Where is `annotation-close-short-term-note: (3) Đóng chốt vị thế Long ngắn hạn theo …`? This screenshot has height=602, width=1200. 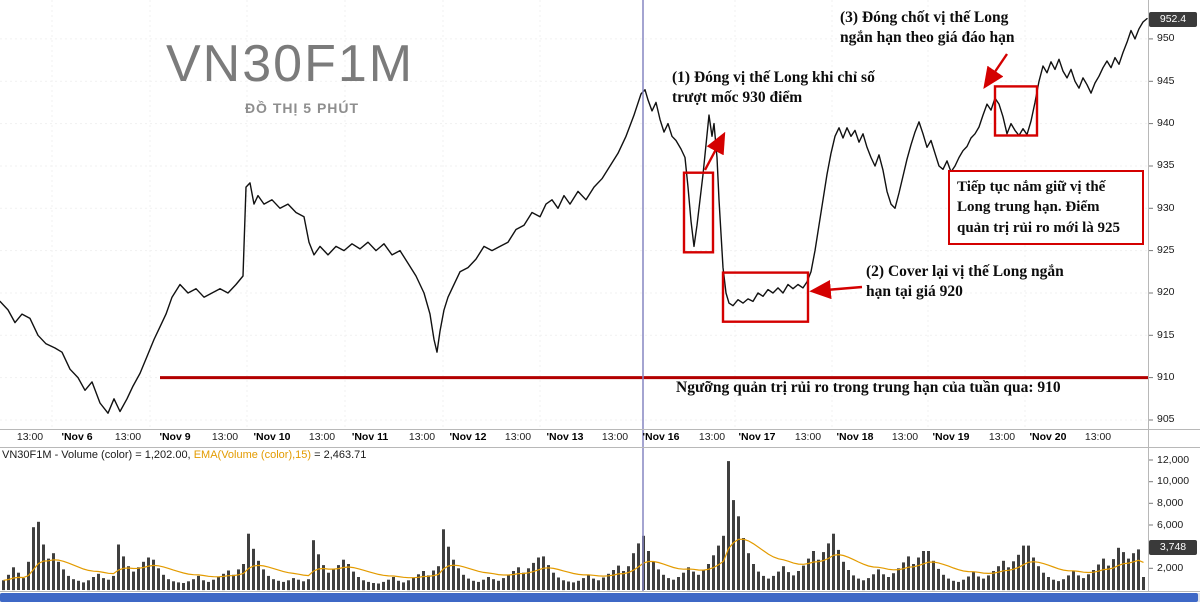 annotation-close-short-term-note: (3) Đóng chốt vị thế Long ngắn hạn theo … is located at coordinates (927, 28).